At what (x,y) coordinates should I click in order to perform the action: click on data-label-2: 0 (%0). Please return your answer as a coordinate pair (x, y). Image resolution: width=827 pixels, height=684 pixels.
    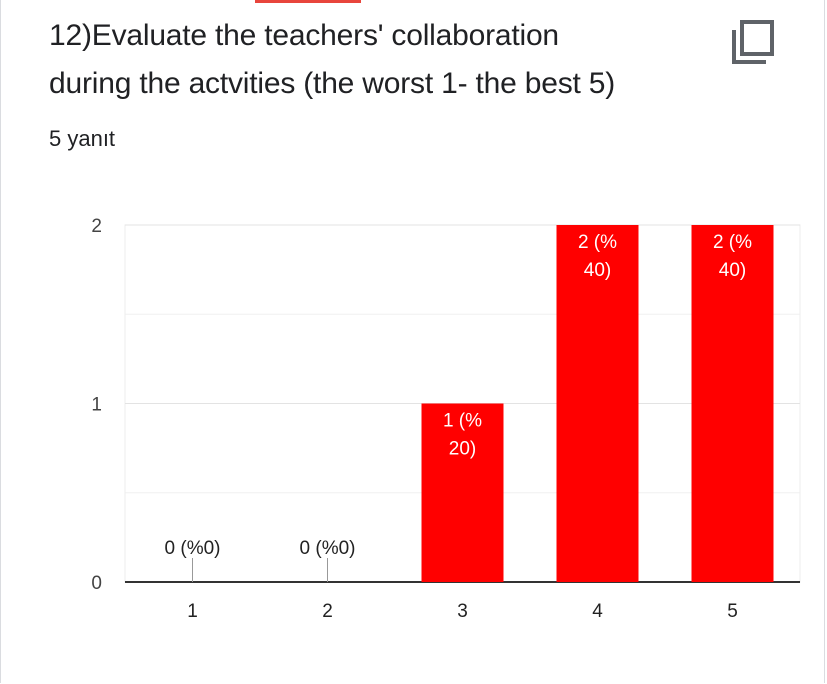
    Looking at the image, I should click on (328, 548).